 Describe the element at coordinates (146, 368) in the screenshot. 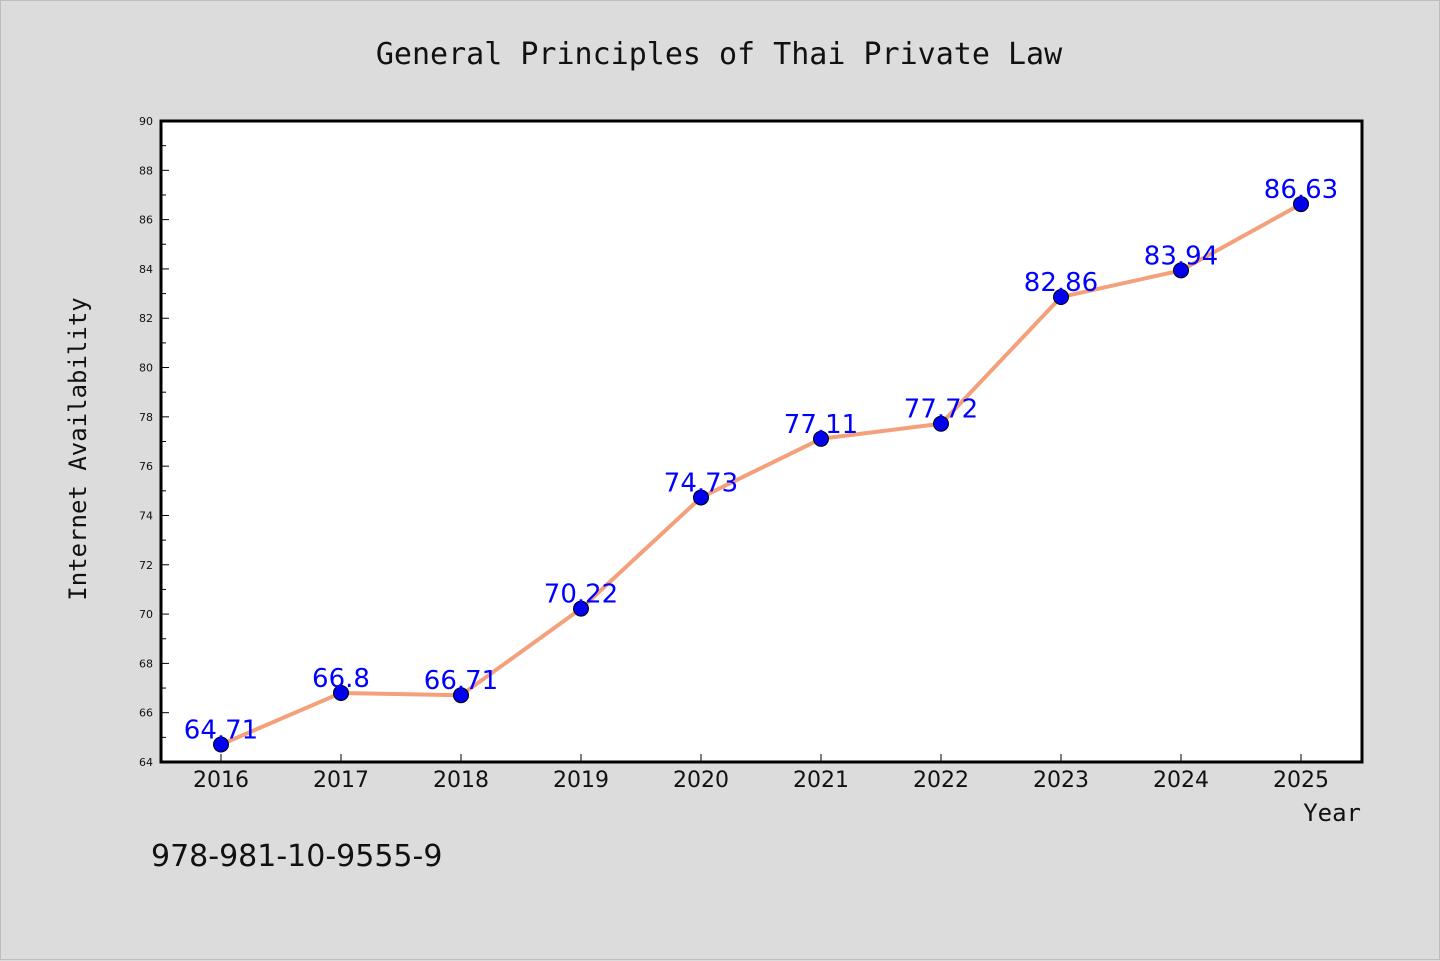

I see `y-tick-label: 80` at that location.